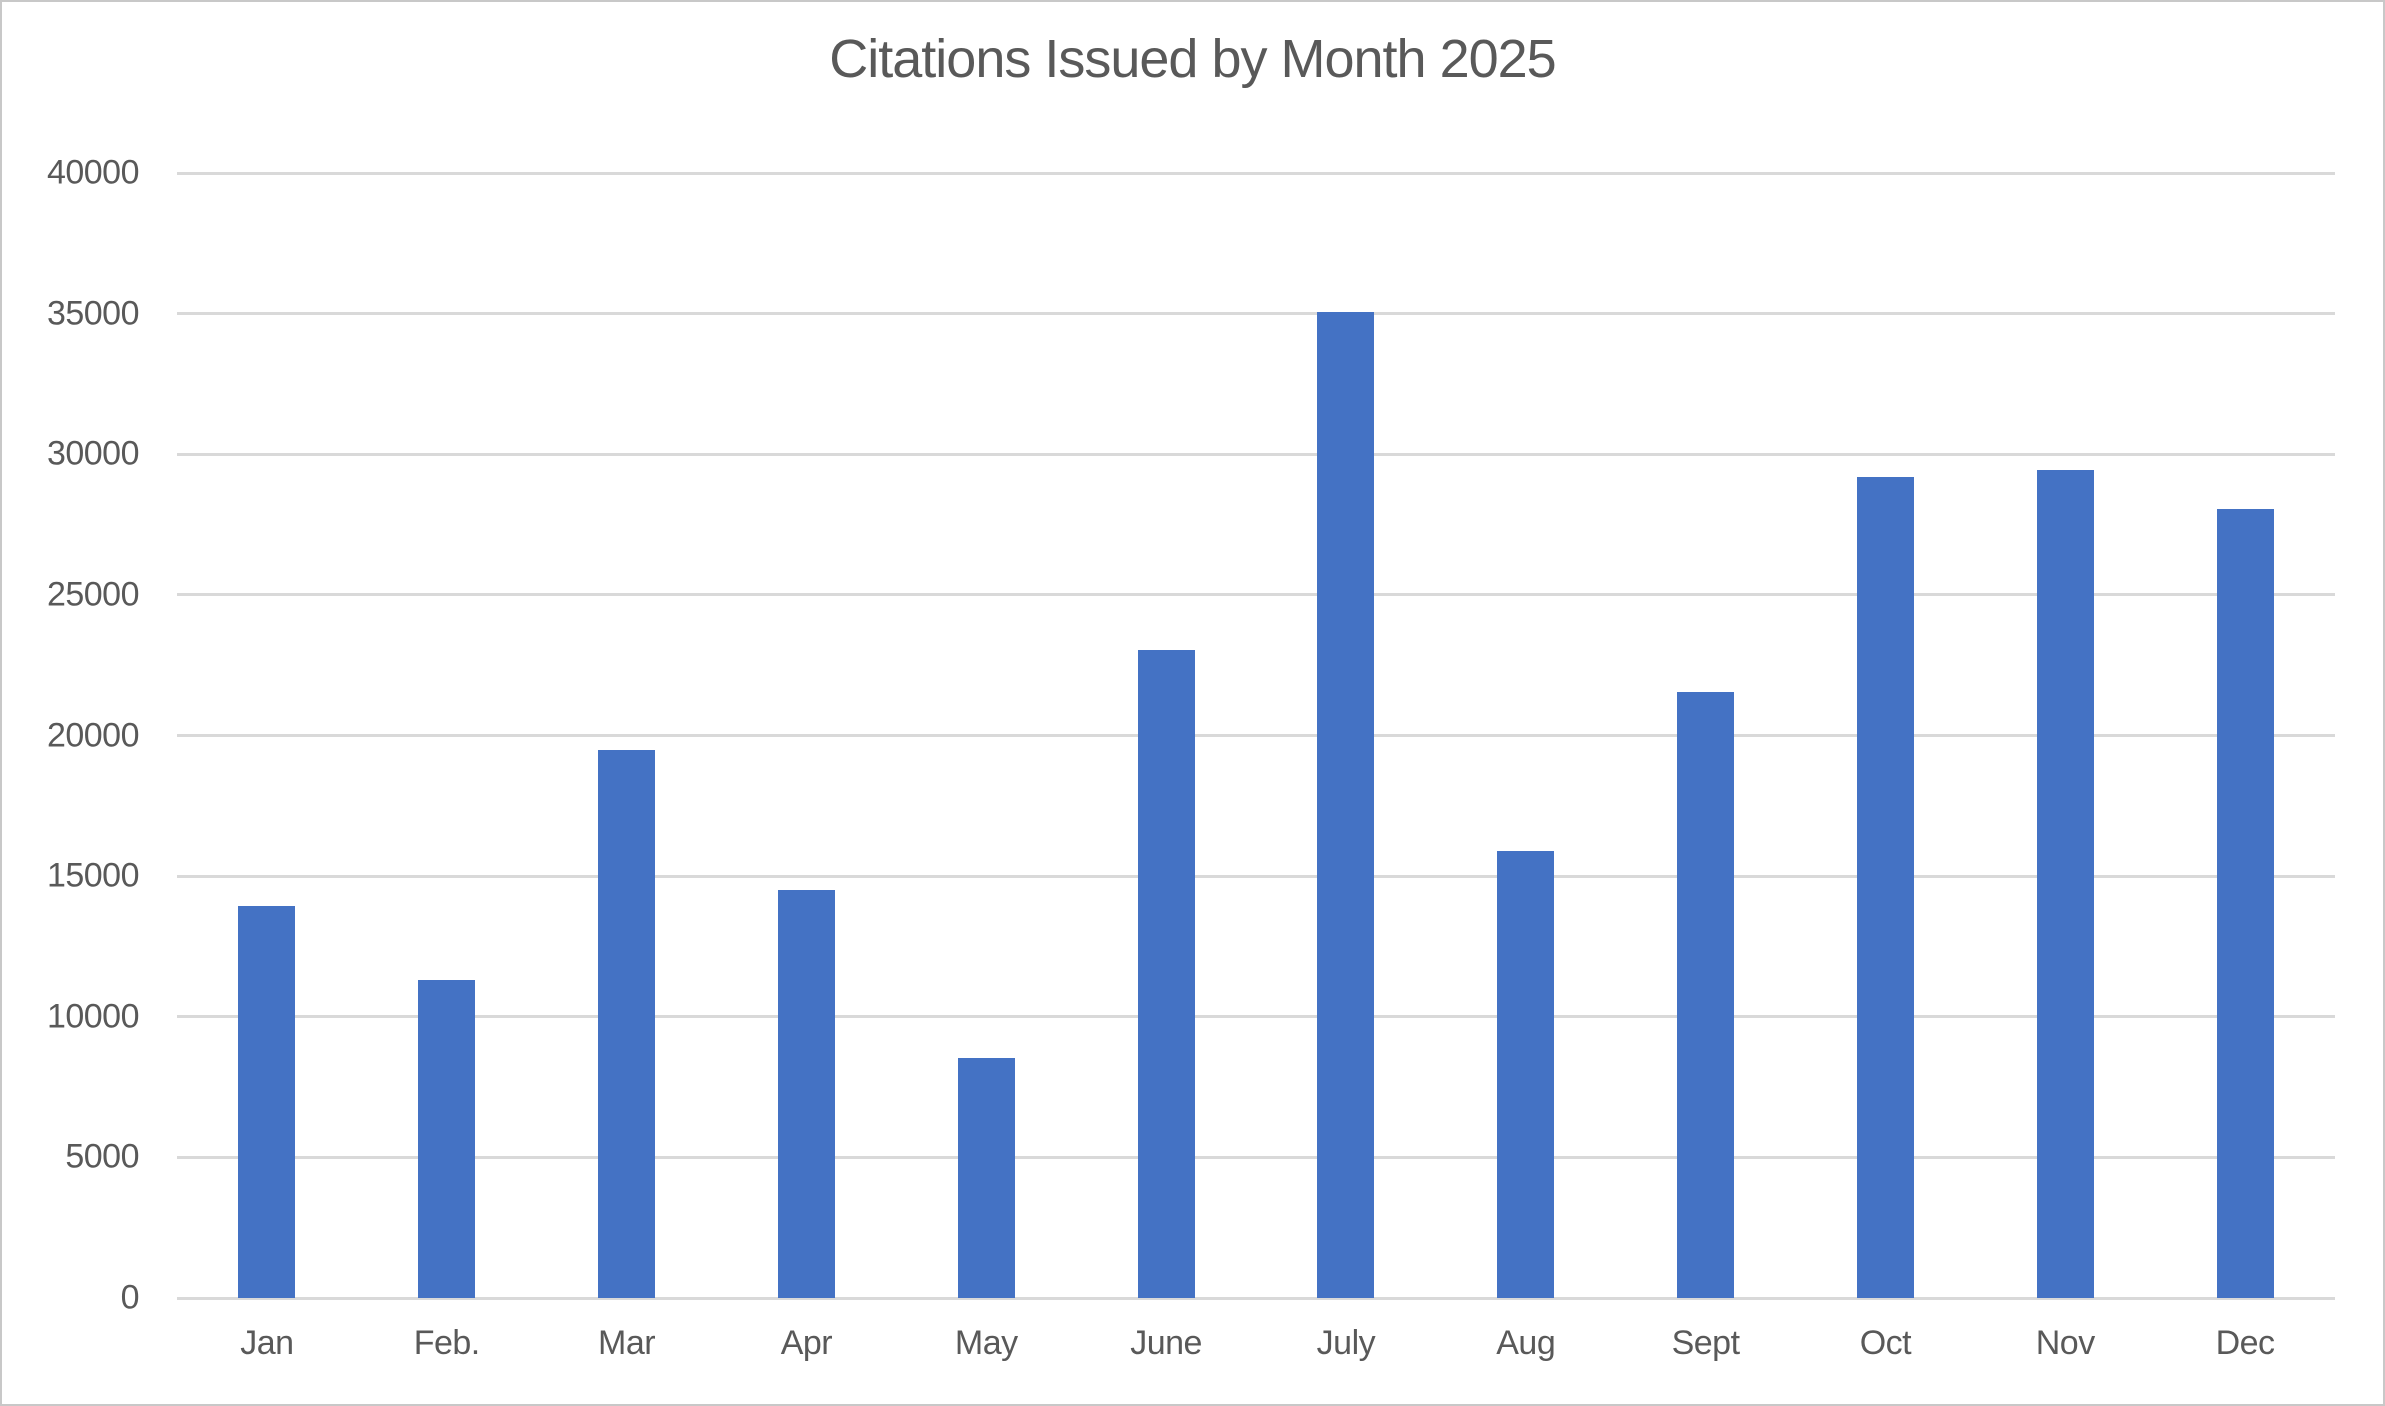 The image size is (2385, 1406). Describe the element at coordinates (2065, 883) in the screenshot. I see `bar-nov` at that location.